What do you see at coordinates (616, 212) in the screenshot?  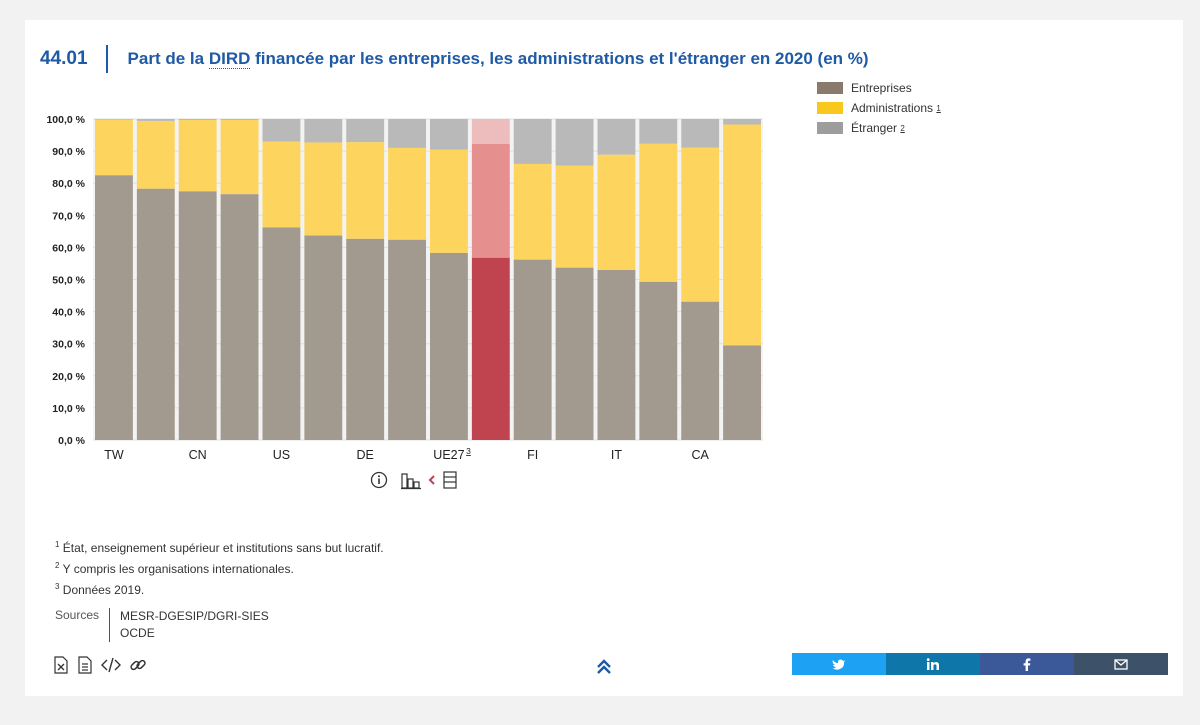 I see `bar-it-administrations` at bounding box center [616, 212].